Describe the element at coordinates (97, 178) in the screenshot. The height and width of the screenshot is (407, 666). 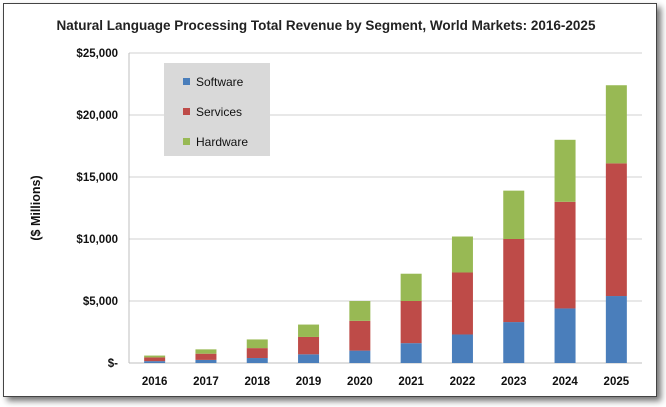
I see `y-tick-label: $15,000` at that location.